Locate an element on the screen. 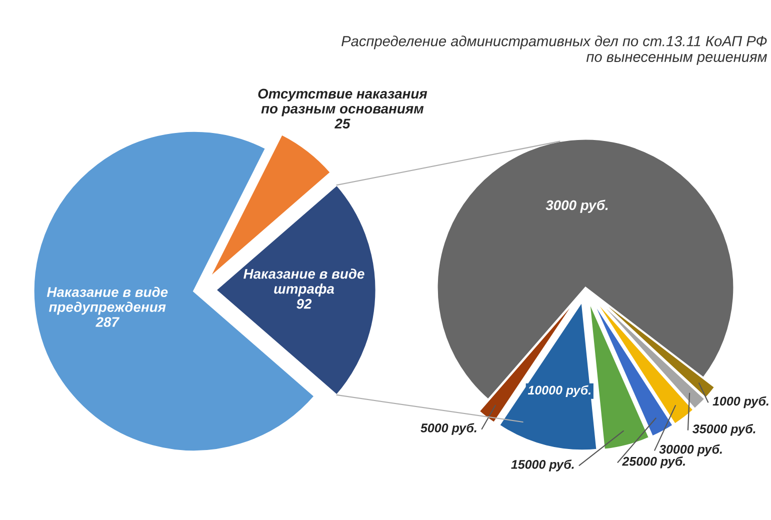 This screenshot has height=520, width=771. slice-label: 5000 руб. is located at coordinates (448, 429).